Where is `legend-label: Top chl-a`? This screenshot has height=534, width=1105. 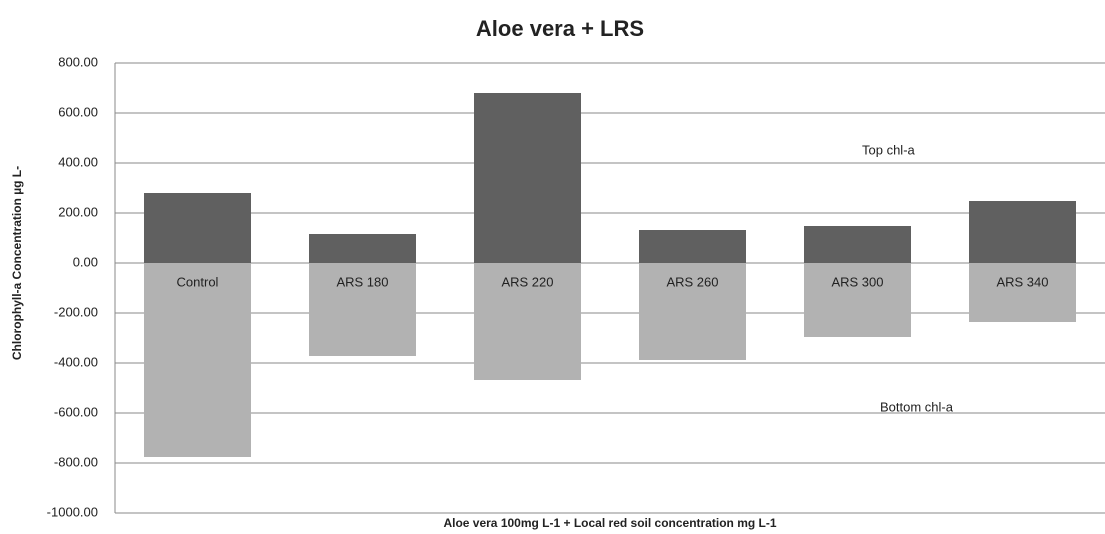
legend-label: Top chl-a is located at coordinates (889, 149).